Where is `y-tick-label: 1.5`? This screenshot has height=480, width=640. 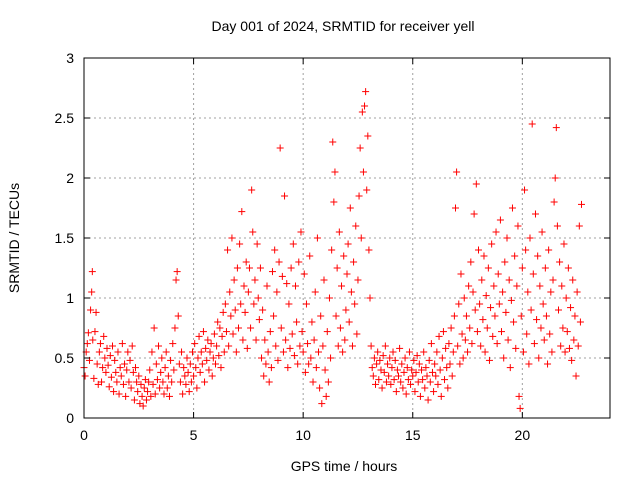
y-tick-label: 1.5 is located at coordinates (65, 238).